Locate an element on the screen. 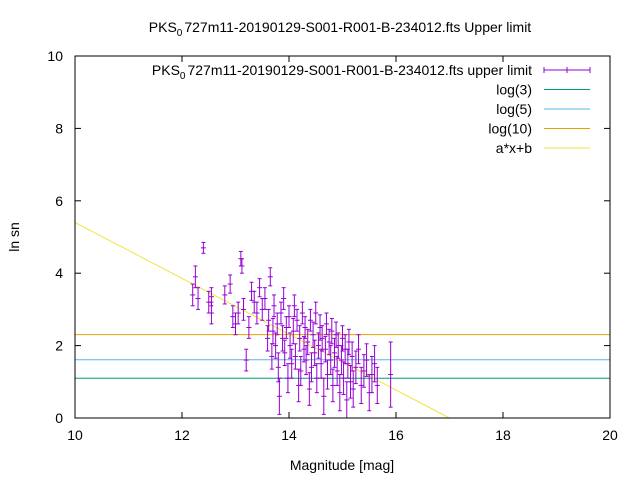  y-tick-label: 6 is located at coordinates (59, 201).